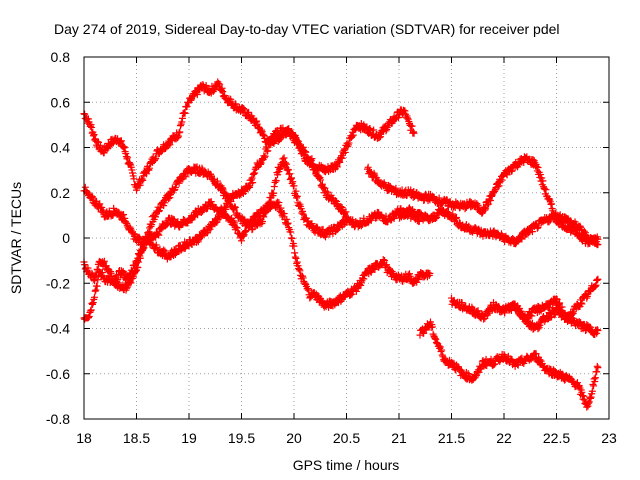 The height and width of the screenshot is (480, 640). What do you see at coordinates (556, 438) in the screenshot?
I see `x-tick-label: 22.5` at bounding box center [556, 438].